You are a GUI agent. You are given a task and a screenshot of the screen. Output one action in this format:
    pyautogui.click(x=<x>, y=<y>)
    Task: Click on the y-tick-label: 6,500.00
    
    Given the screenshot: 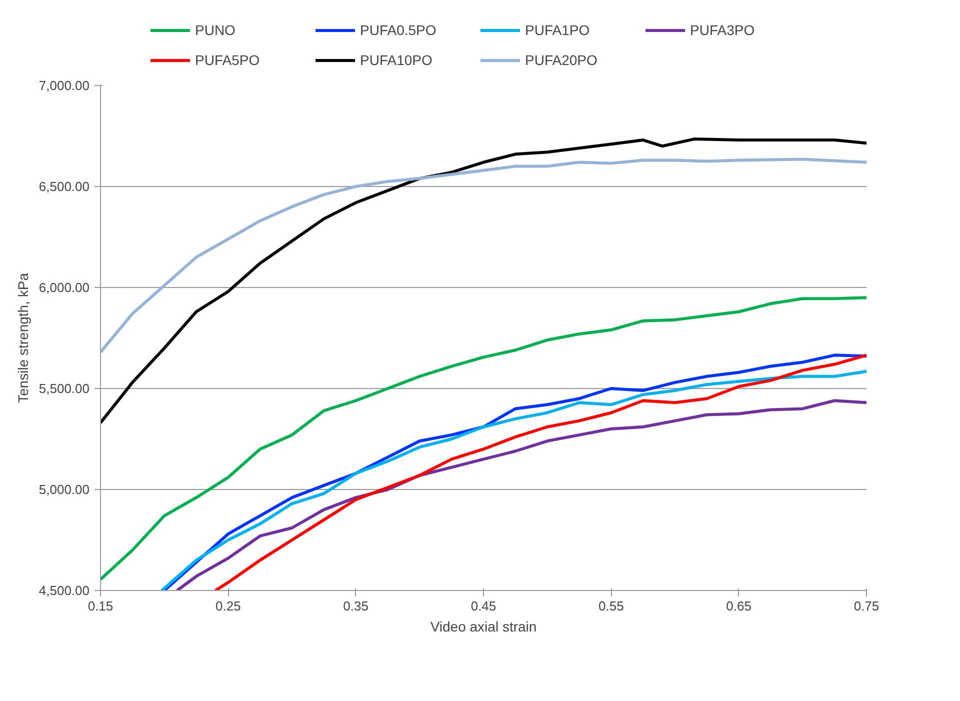 What is the action you would take?
    pyautogui.click(x=64, y=186)
    